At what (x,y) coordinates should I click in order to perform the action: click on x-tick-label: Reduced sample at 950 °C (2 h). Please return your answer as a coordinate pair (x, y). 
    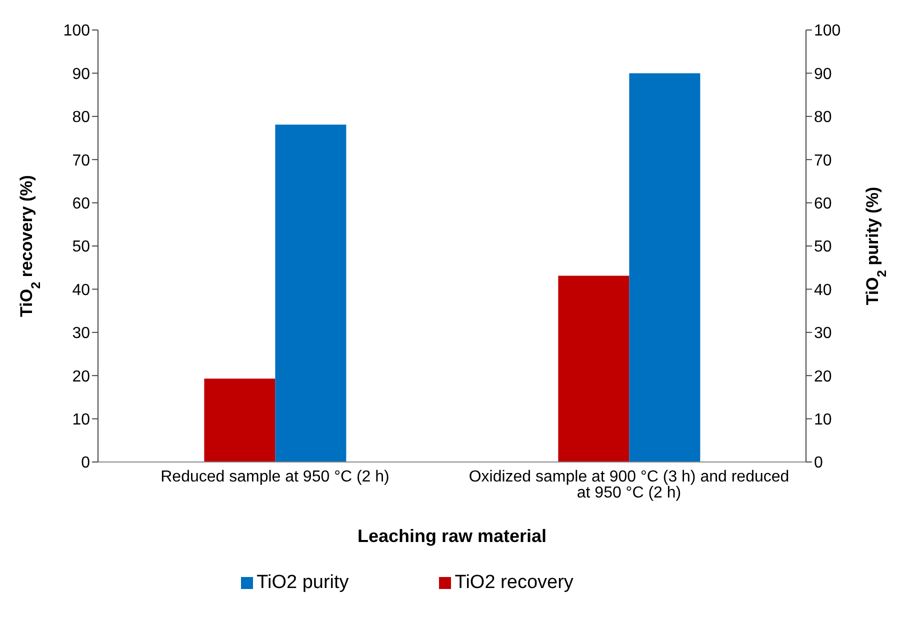
    Looking at the image, I should click on (275, 477).